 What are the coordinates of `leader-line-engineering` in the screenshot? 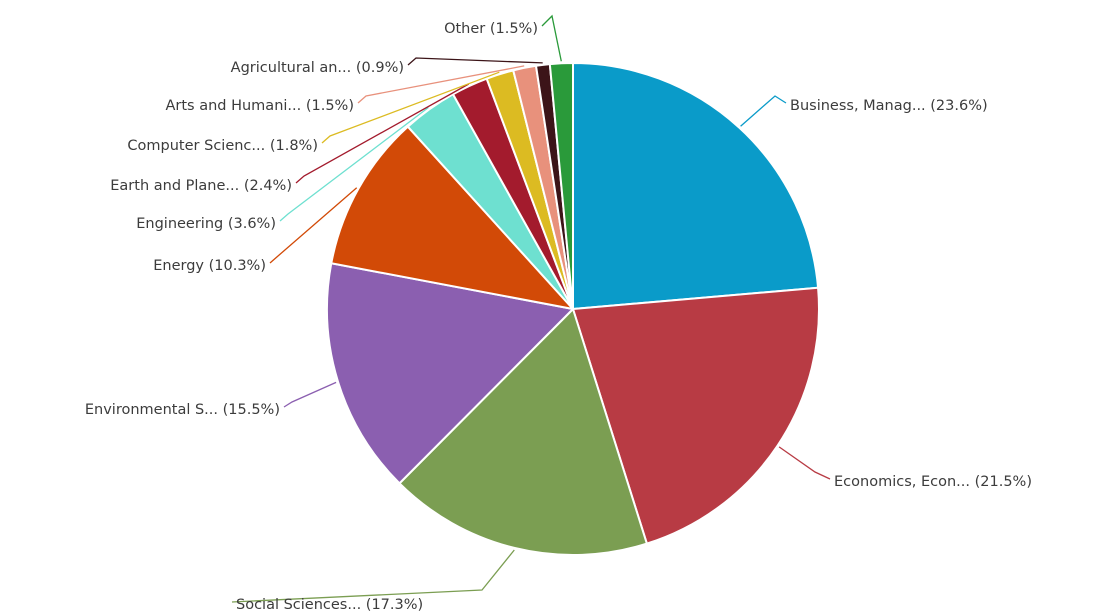 It's located at (354, 164).